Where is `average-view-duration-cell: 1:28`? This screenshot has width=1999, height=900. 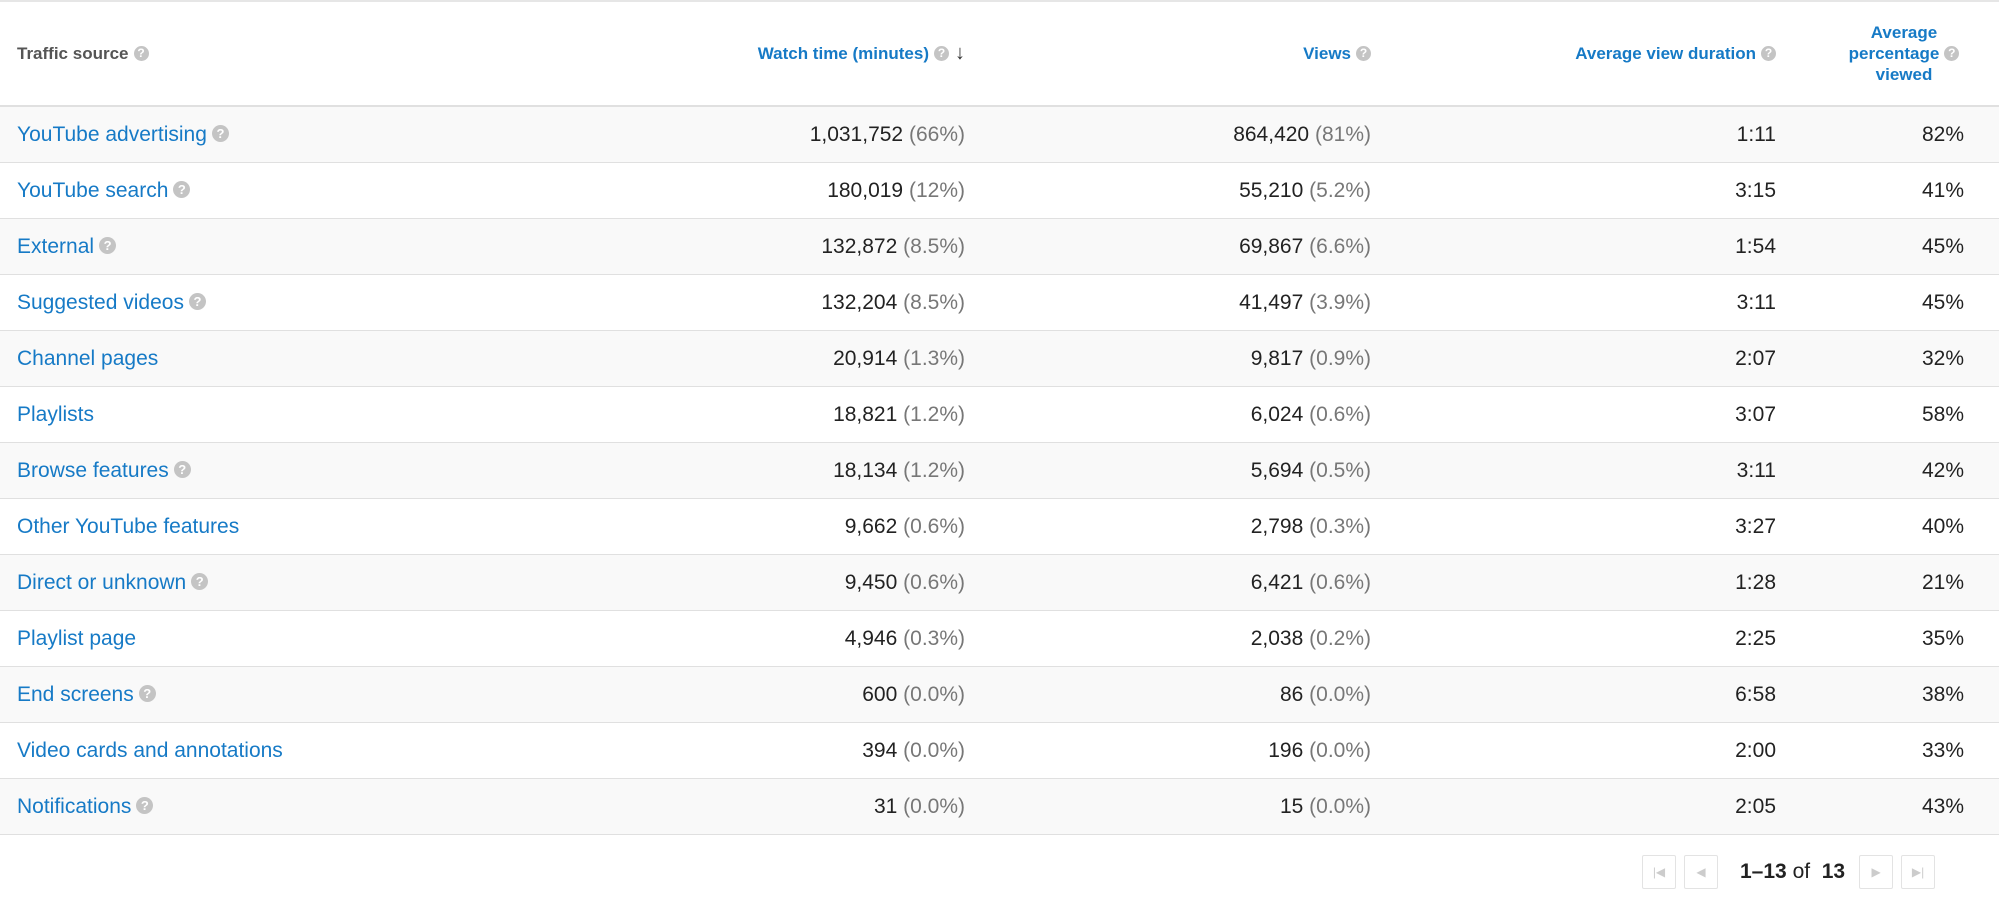
average-view-duration-cell: 1:28 is located at coordinates (1573, 582).